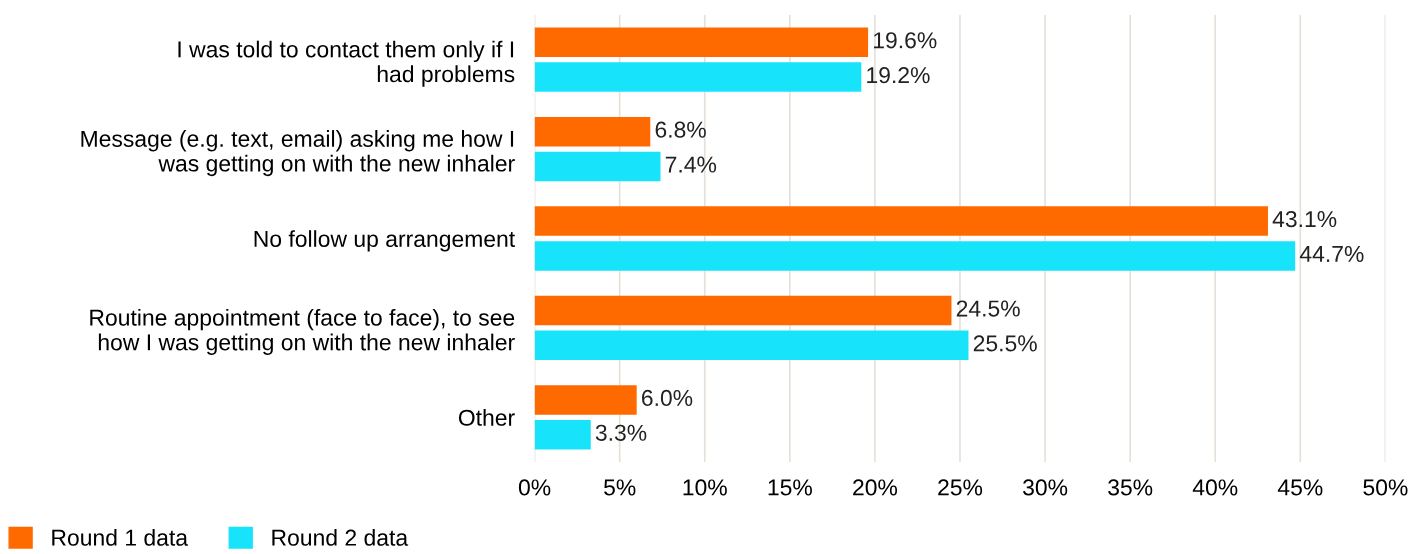 This screenshot has height=554, width=1418. I want to click on data-label: 6.0%, so click(667, 398).